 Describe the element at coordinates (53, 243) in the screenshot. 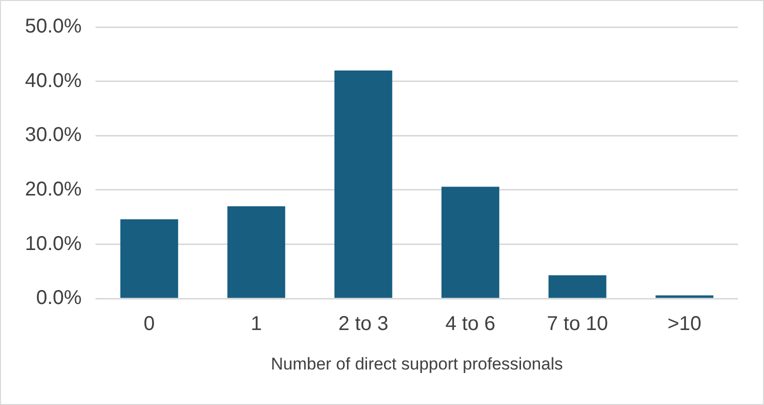

I see `y-tick-label: 10.0%` at that location.